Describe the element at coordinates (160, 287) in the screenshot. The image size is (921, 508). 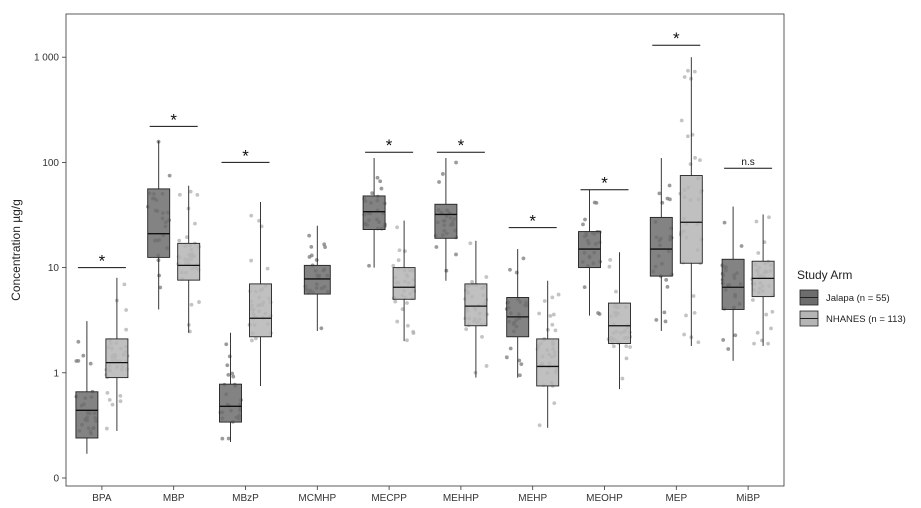
I see `point-jalapa-mbp` at that location.